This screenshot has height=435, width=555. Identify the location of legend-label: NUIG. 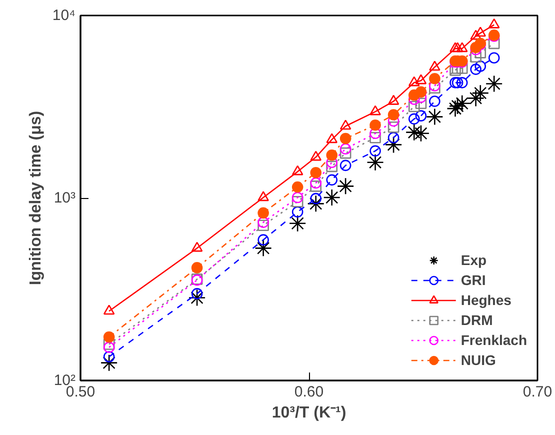
(478, 360).